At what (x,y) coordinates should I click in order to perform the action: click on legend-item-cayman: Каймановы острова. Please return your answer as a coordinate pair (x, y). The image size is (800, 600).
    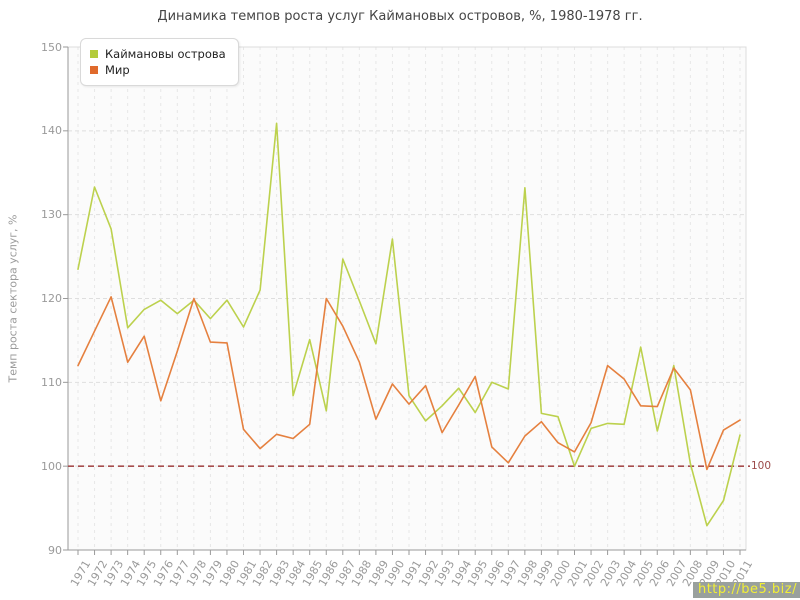
    Looking at the image, I should click on (158, 54).